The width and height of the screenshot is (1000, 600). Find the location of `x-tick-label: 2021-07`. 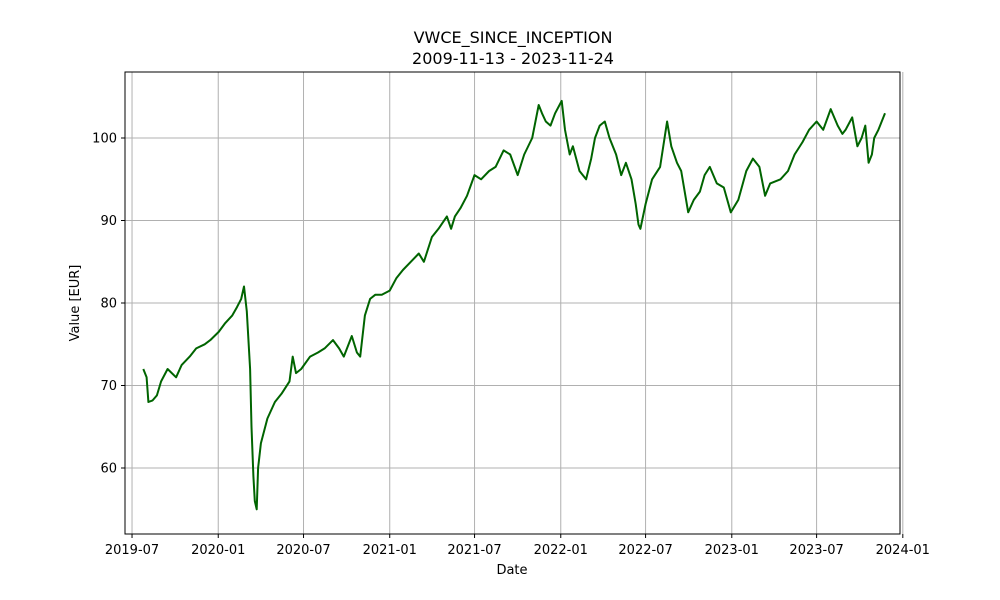

x-tick-label: 2021-07 is located at coordinates (474, 550).